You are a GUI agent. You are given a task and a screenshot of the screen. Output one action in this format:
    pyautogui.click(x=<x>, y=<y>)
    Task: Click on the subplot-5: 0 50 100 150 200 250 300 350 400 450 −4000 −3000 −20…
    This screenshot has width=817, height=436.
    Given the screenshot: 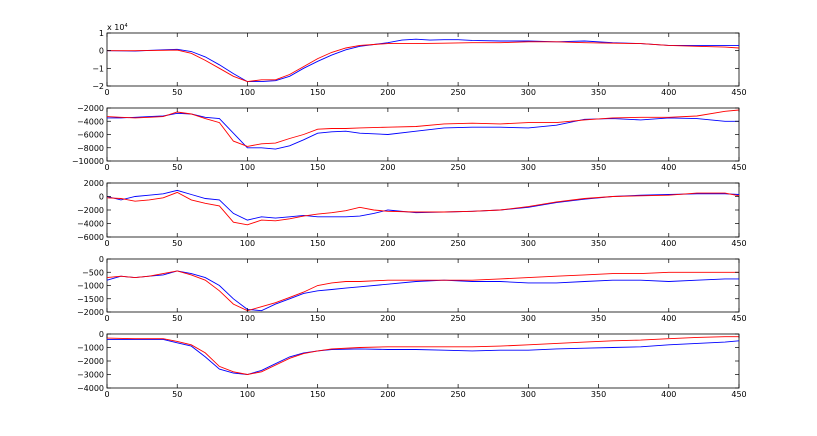 What is the action you would take?
    pyautogui.click(x=412, y=364)
    